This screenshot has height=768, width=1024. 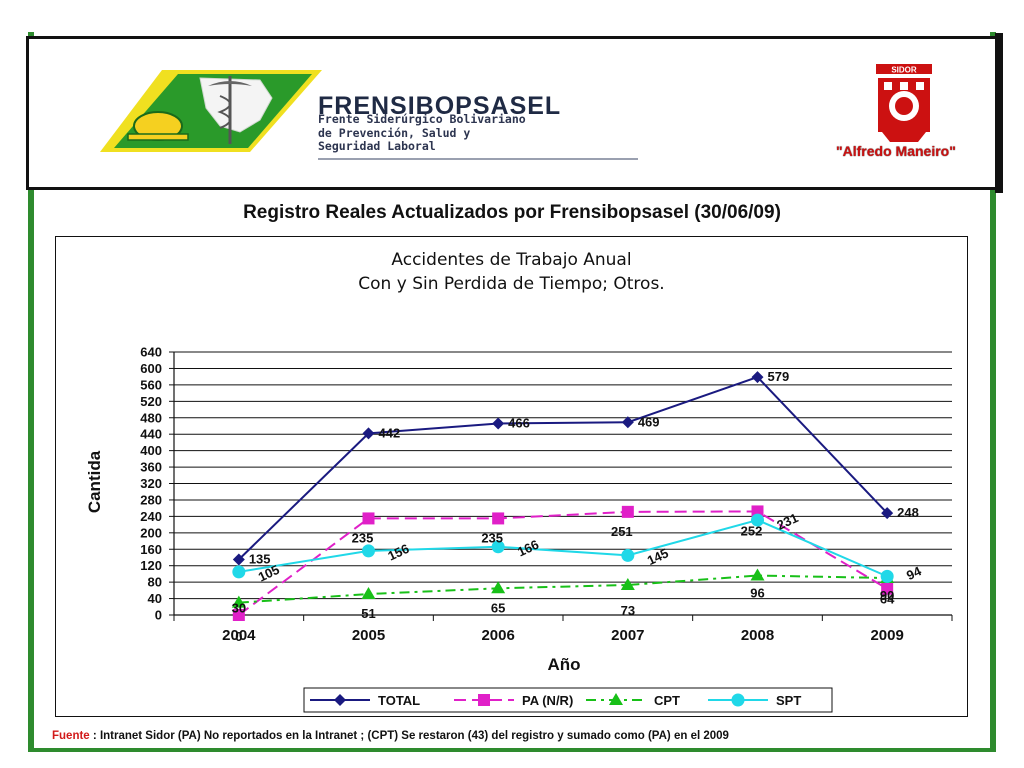 What do you see at coordinates (904, 137) in the screenshot?
I see `sidor-logo-base` at bounding box center [904, 137].